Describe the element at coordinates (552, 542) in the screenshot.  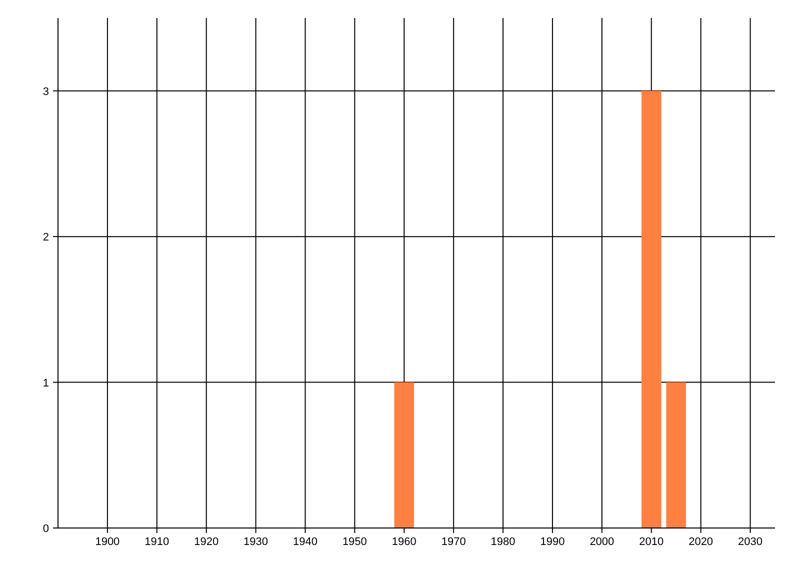
I see `x-tick-label: 1990` at that location.